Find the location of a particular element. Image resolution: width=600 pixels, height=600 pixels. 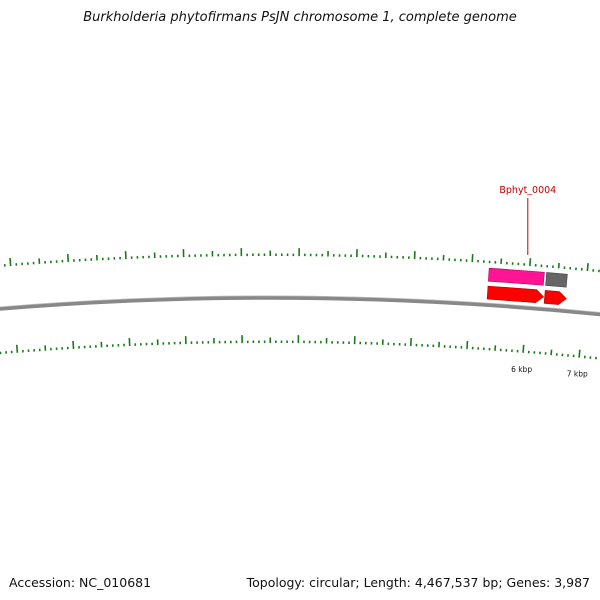

forward-gene-track is located at coordinates (526, 295).